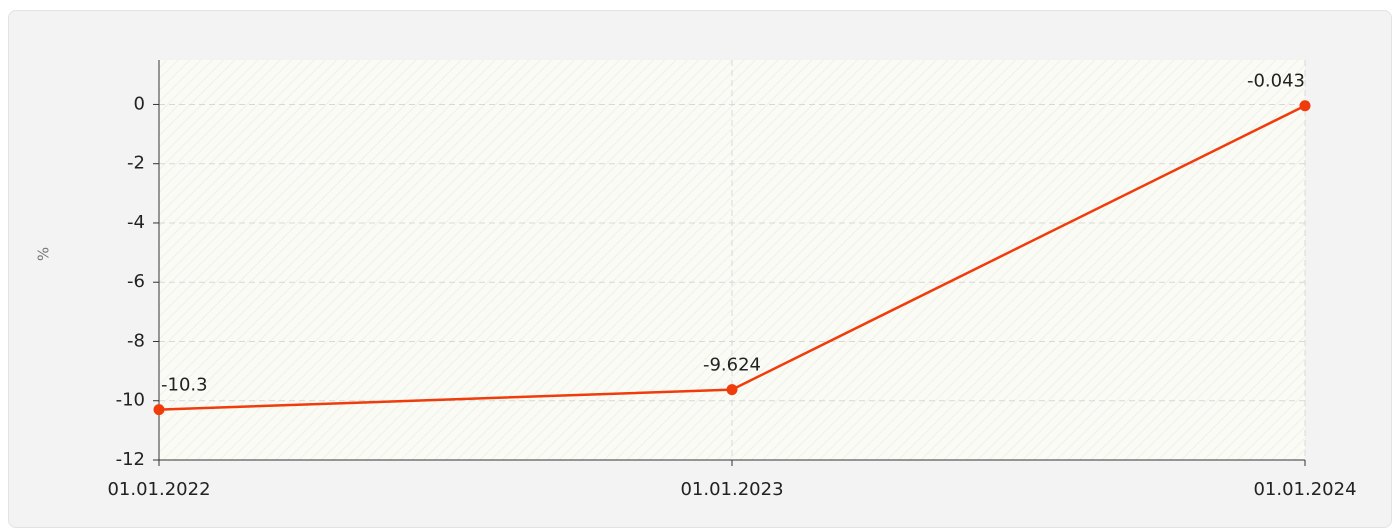  Describe the element at coordinates (158, 489) in the screenshot. I see `x-tick-label: 01.01.2022` at that location.